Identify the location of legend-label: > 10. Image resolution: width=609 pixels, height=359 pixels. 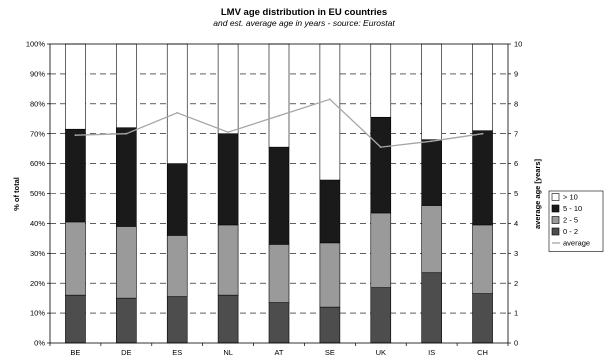
(570, 197).